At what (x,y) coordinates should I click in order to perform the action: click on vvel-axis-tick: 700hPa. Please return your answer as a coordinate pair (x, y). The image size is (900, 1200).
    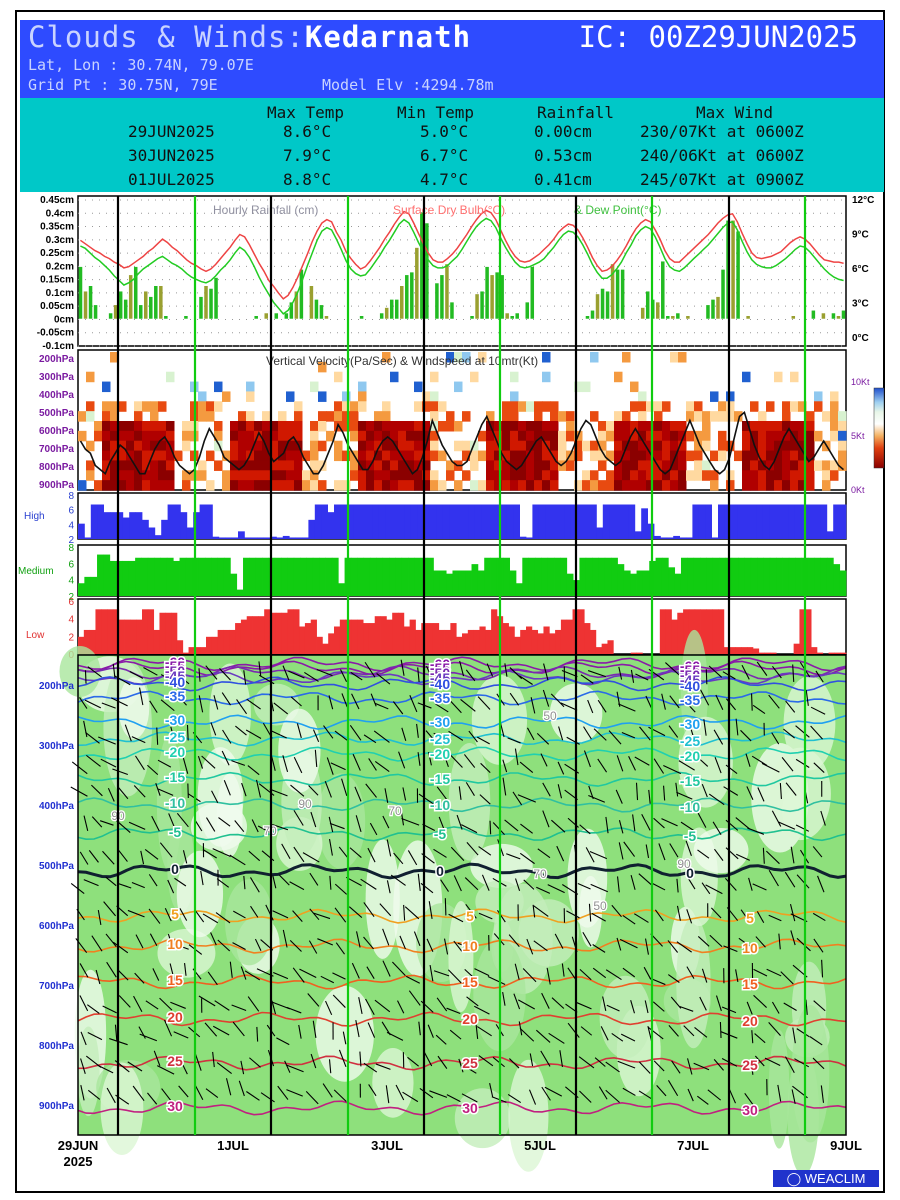
    Looking at the image, I should click on (56, 449).